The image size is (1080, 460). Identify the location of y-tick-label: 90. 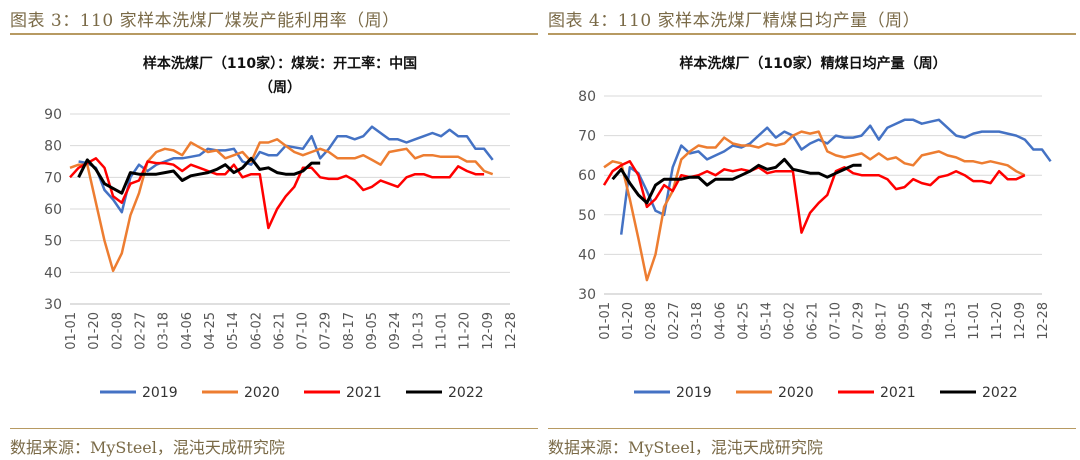
(53, 115).